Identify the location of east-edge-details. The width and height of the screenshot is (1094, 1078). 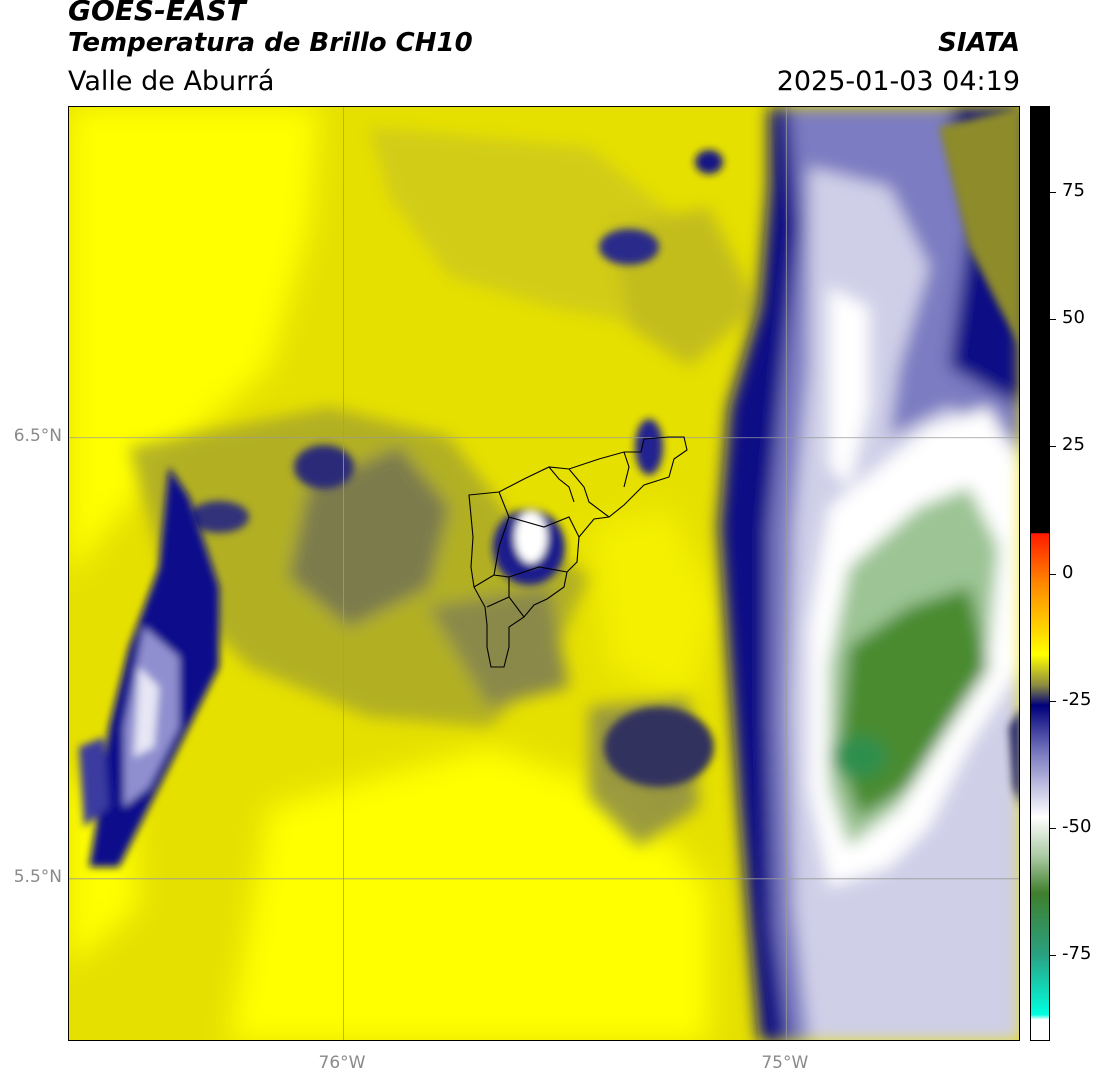
(979, 454).